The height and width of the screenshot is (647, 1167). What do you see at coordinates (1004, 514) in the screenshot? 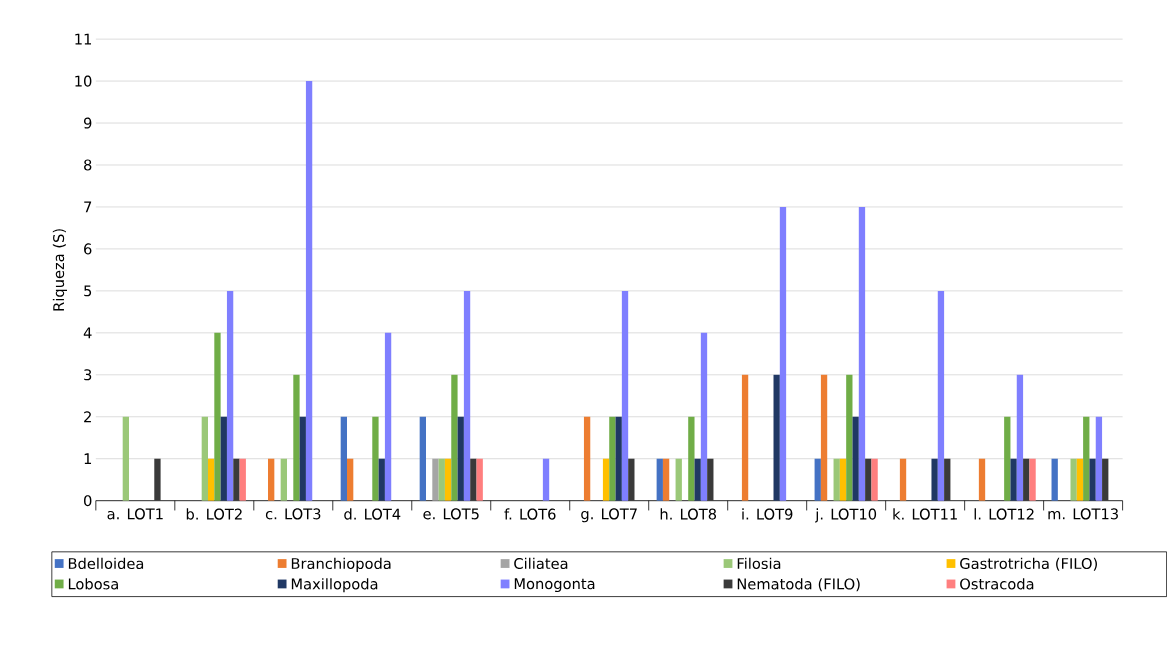
I see `x-tick-label: l. LOT12` at bounding box center [1004, 514].